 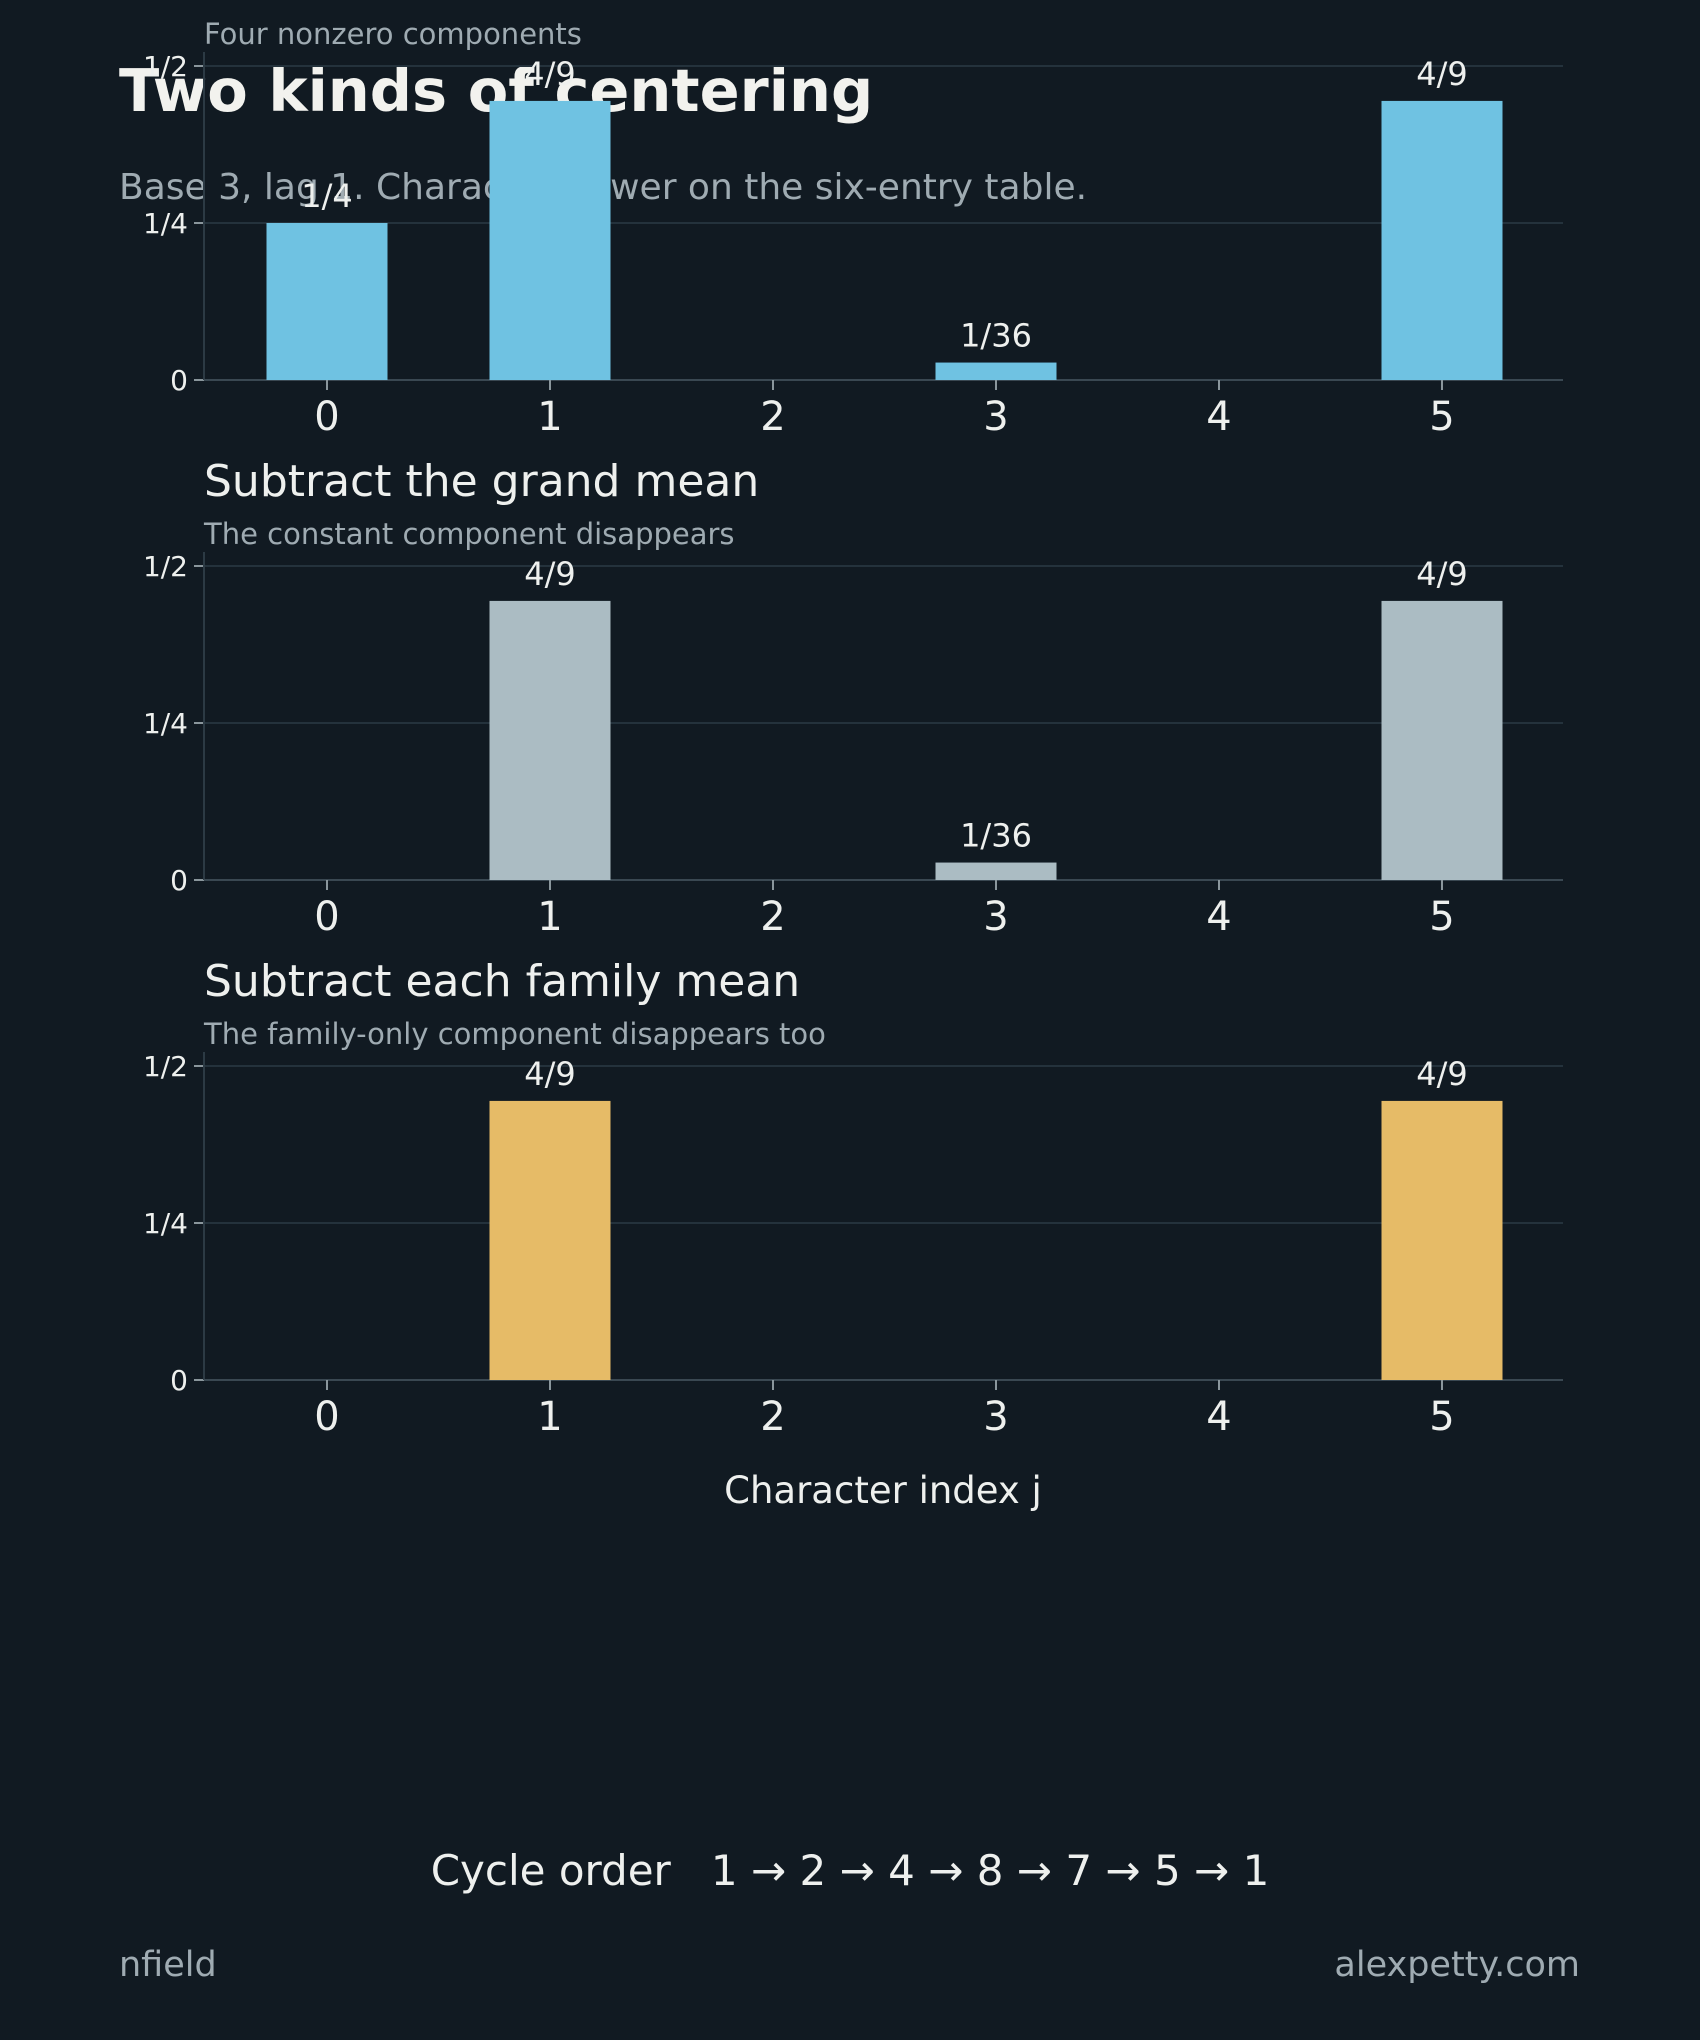 I want to click on panel-subtitle: Four nonzero components, so click(x=393, y=34).